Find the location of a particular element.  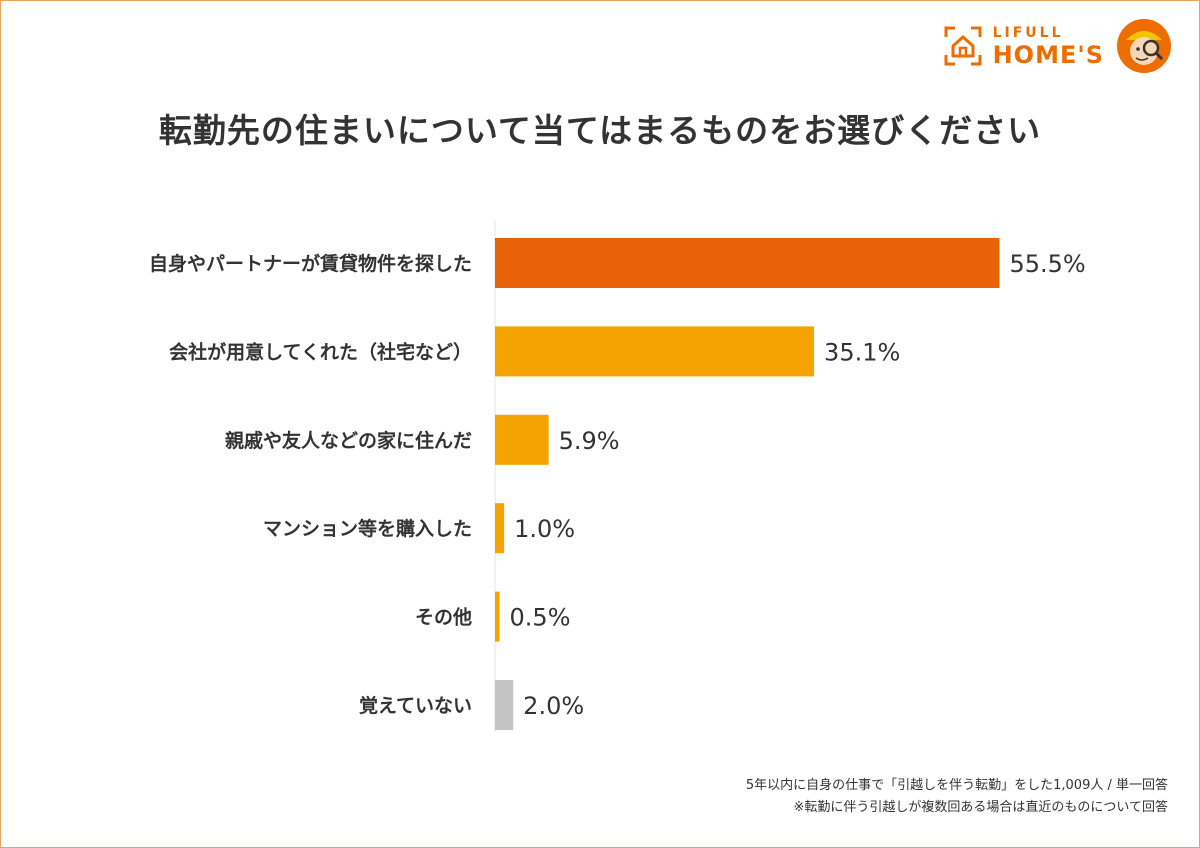

category-label-1: 会社が用意してくれた（社宅など） is located at coordinates (320, 351).